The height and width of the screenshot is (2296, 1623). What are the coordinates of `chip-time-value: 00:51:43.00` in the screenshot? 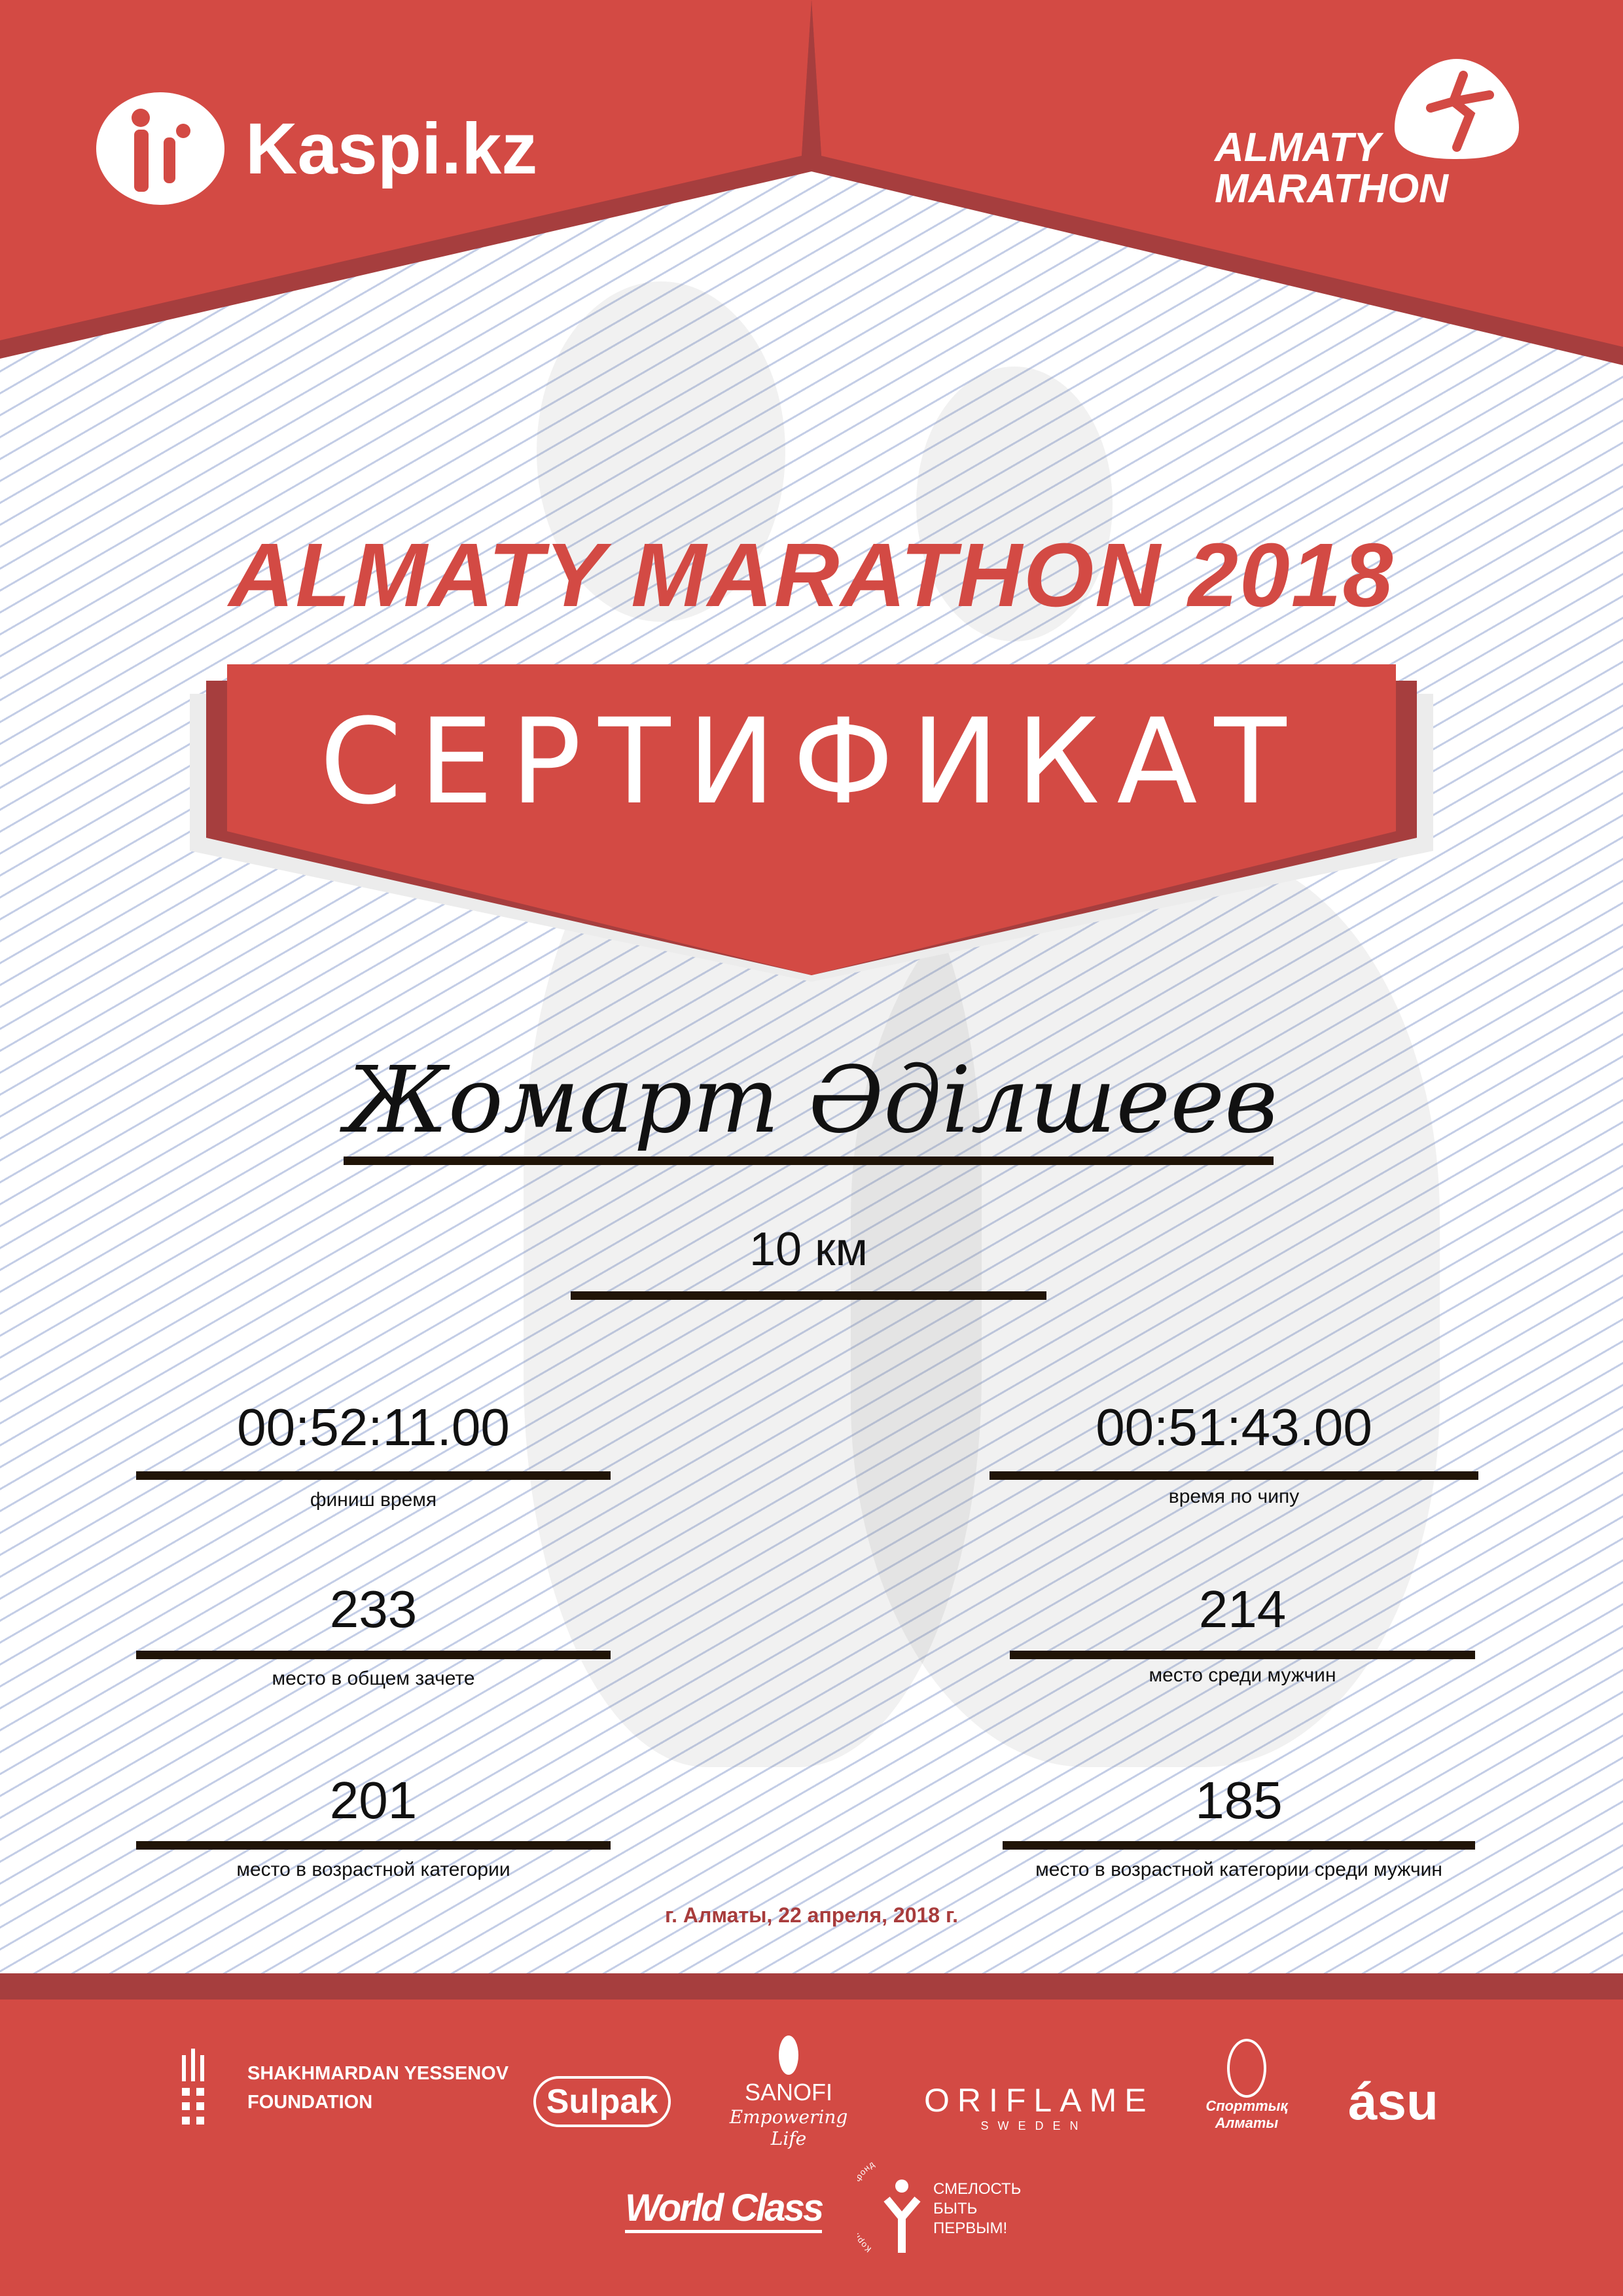 It's located at (1234, 1427).